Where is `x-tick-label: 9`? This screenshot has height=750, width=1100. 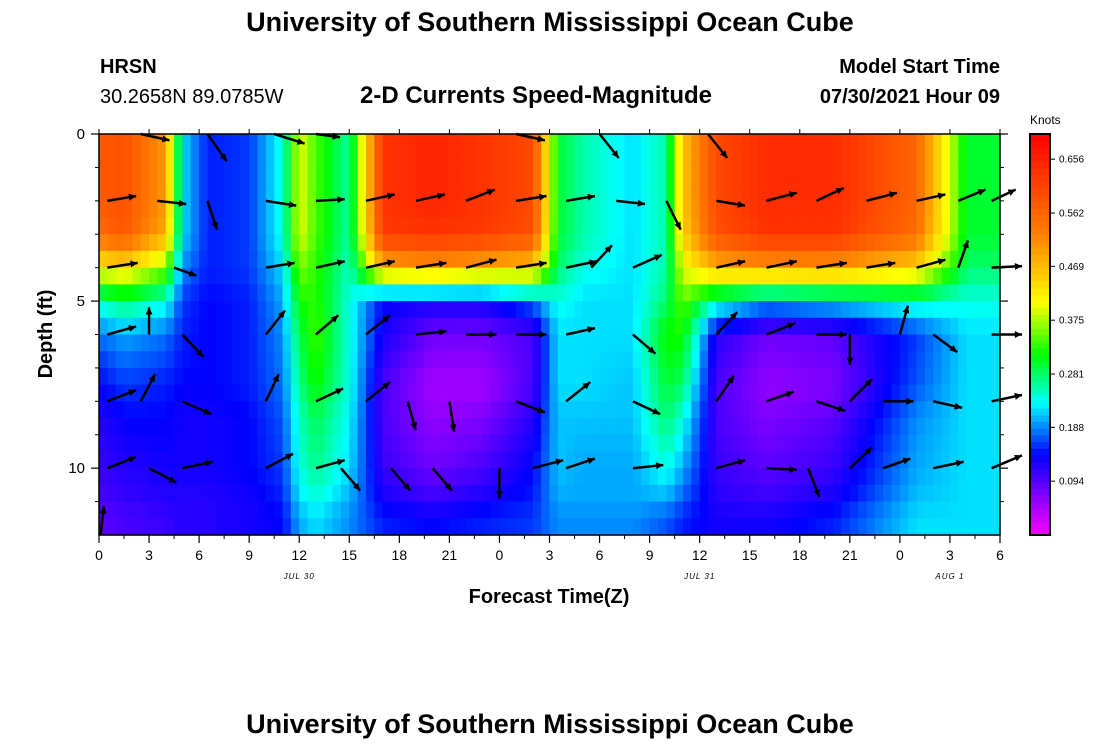
x-tick-label: 9 is located at coordinates (650, 555).